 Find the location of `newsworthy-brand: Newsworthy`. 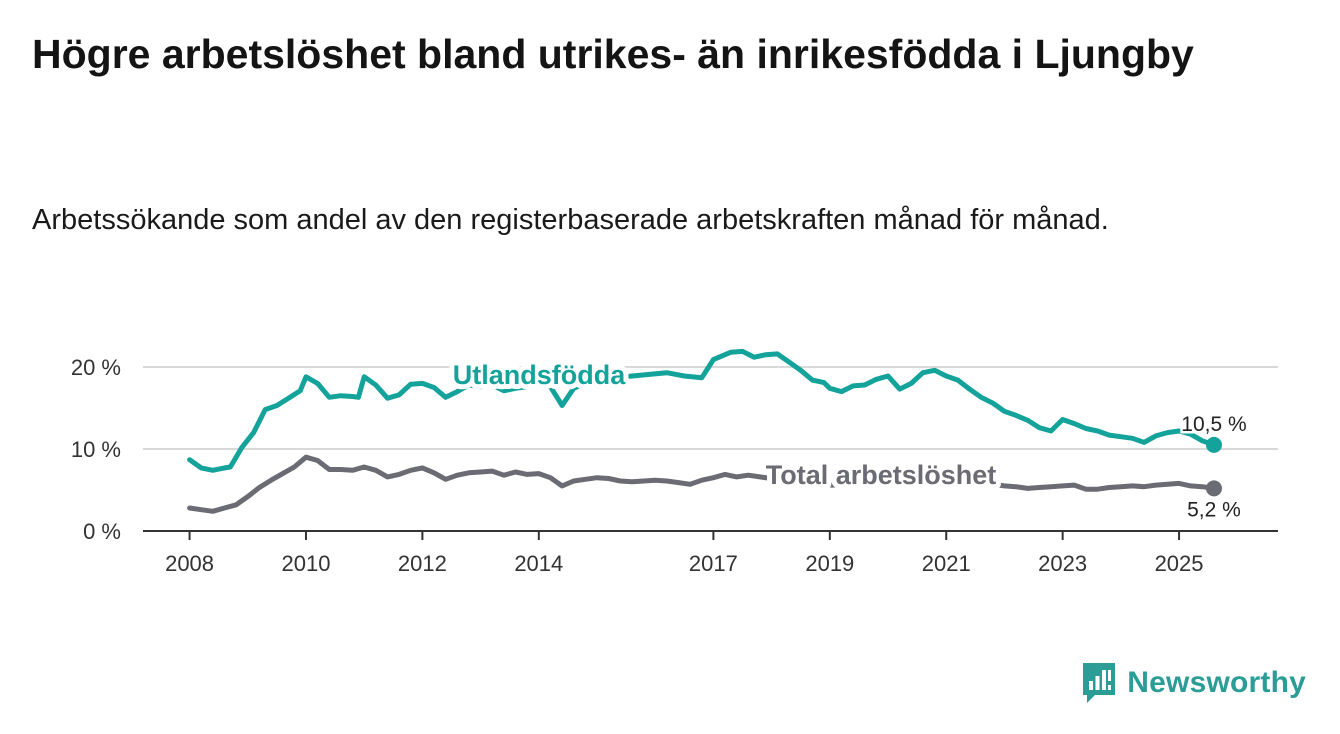

newsworthy-brand: Newsworthy is located at coordinates (1193, 683).